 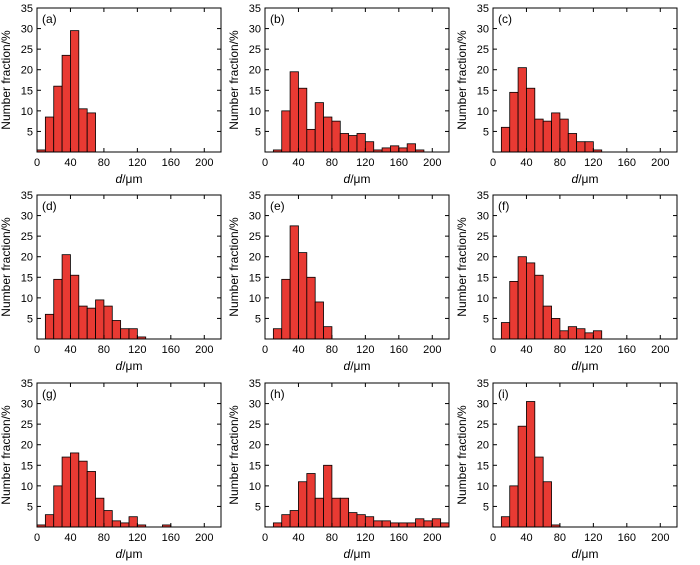 I want to click on panel-i-bars, so click(x=530, y=464).